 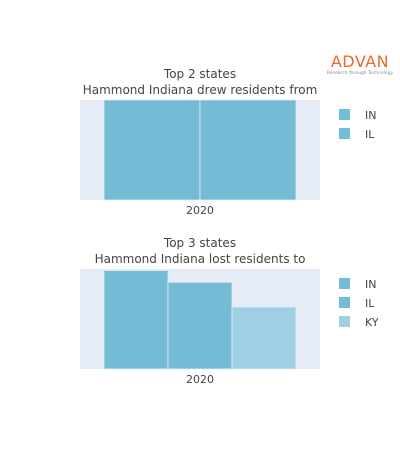 I want to click on logo-tagline: Research through Technology, so click(x=360, y=73).